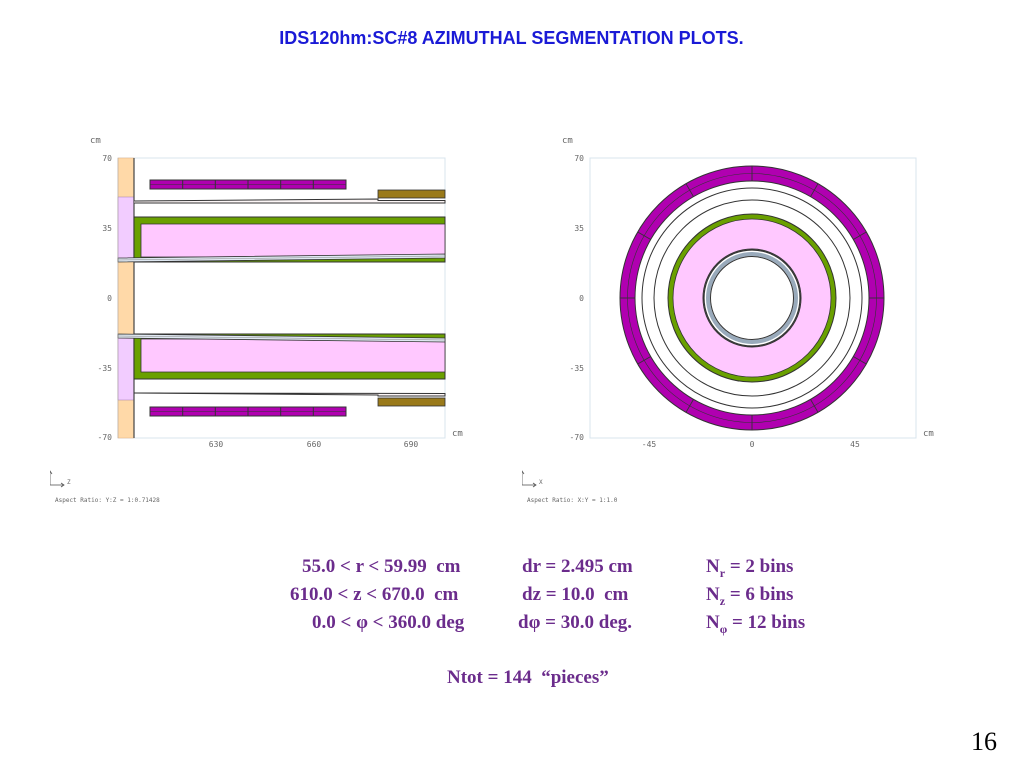 The image size is (1023, 767). Describe the element at coordinates (314, 444) in the screenshot. I see `x-tick: 660` at that location.